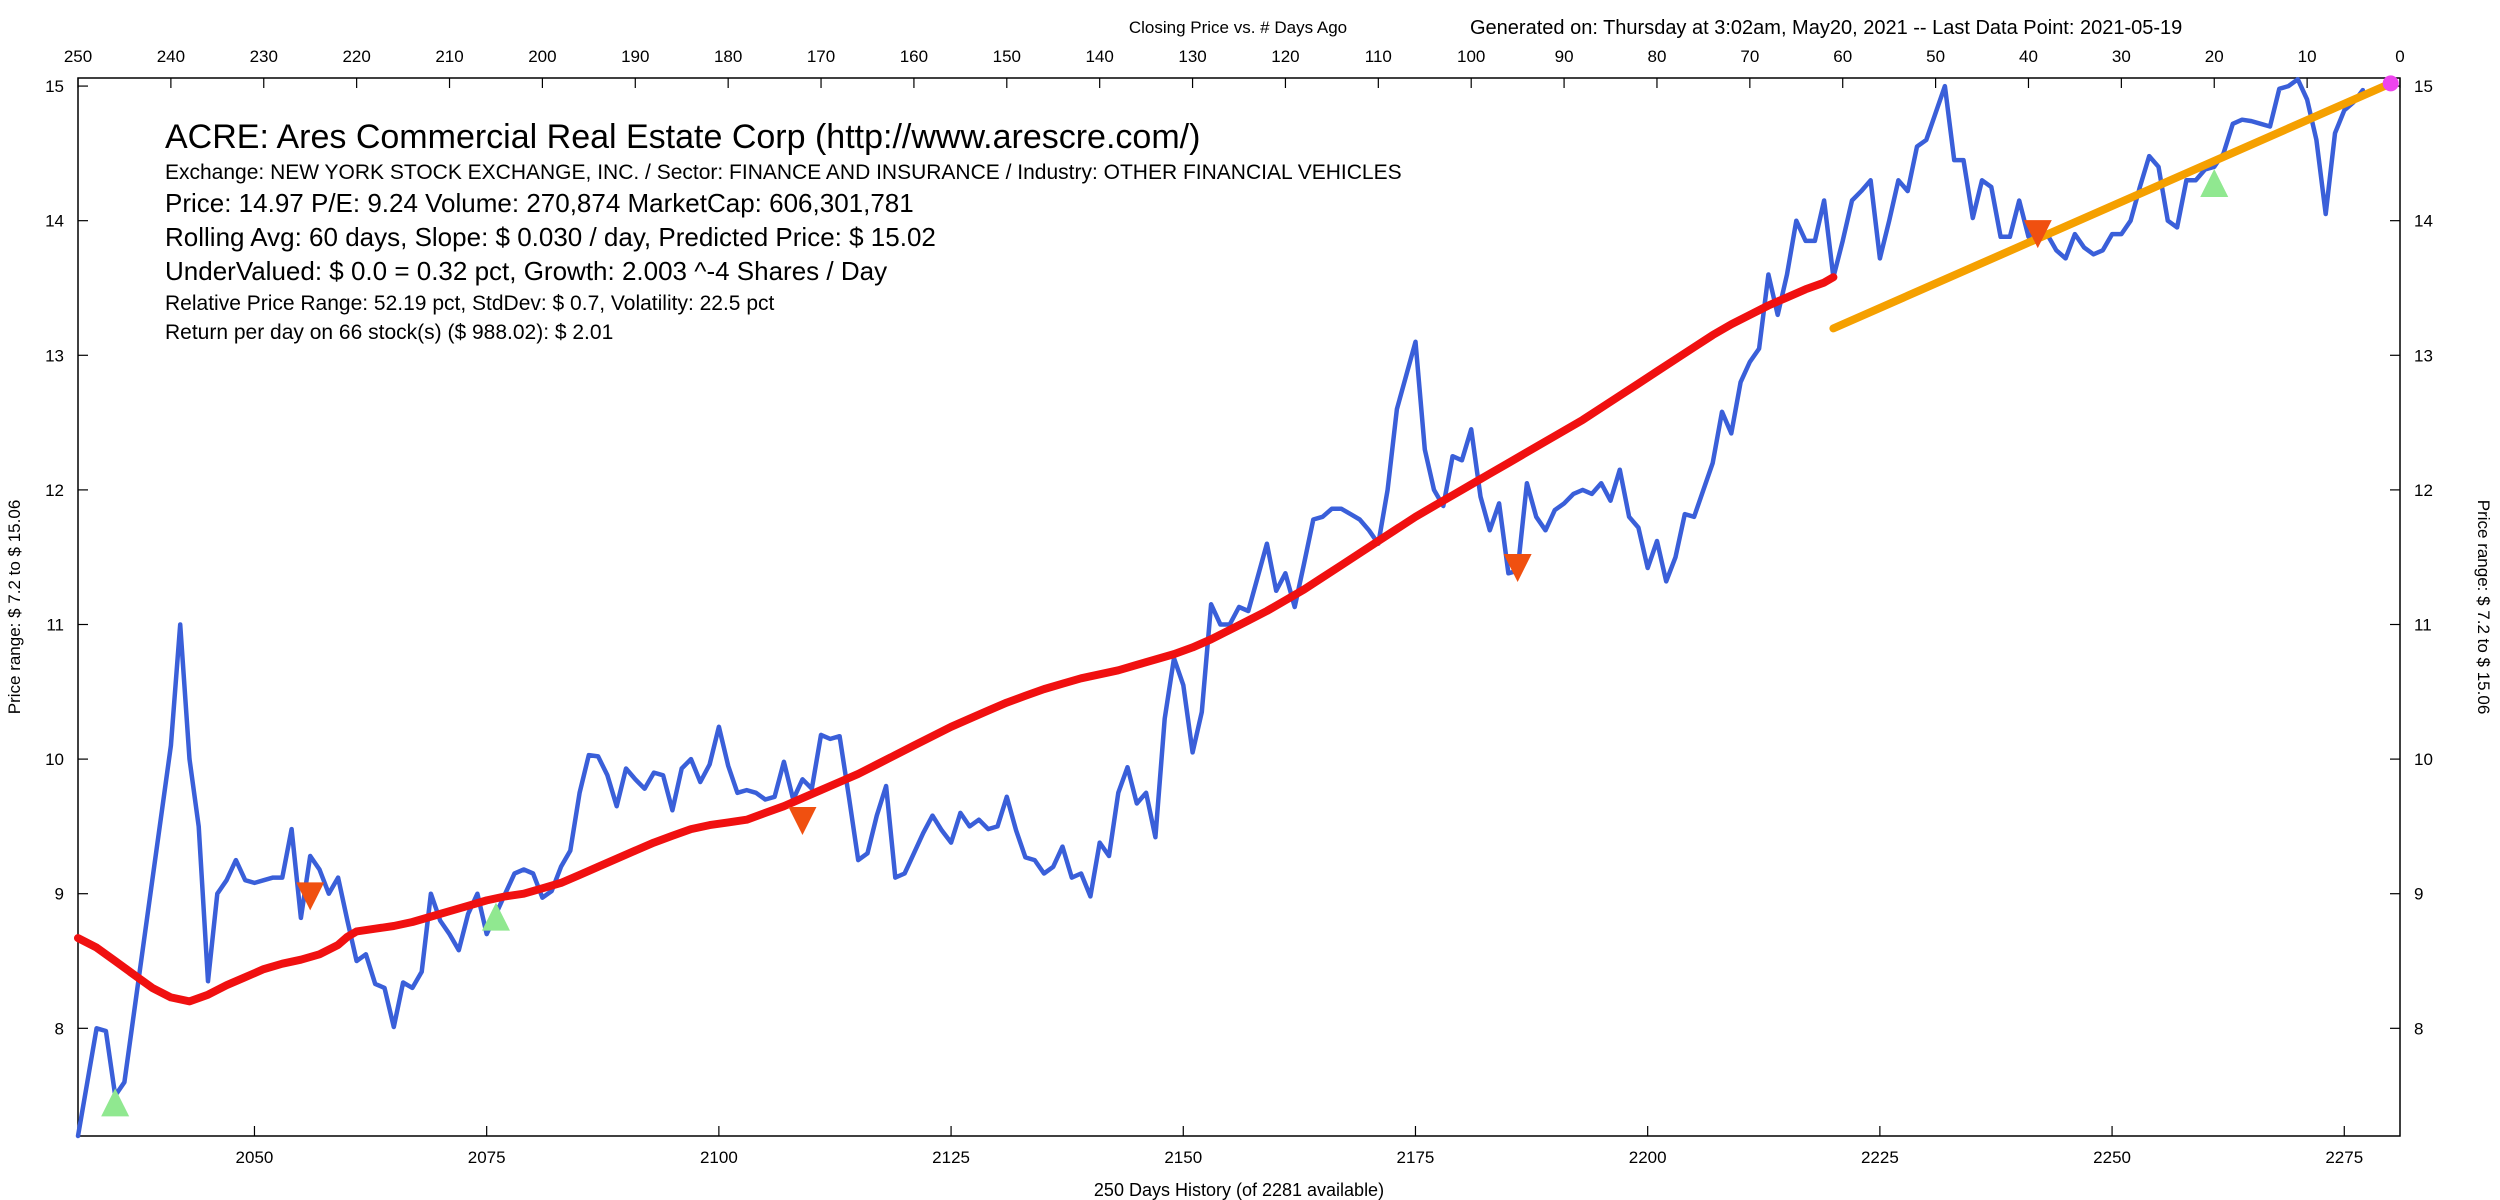  Describe the element at coordinates (635, 56) in the screenshot. I see `top-tick-label: 190` at that location.